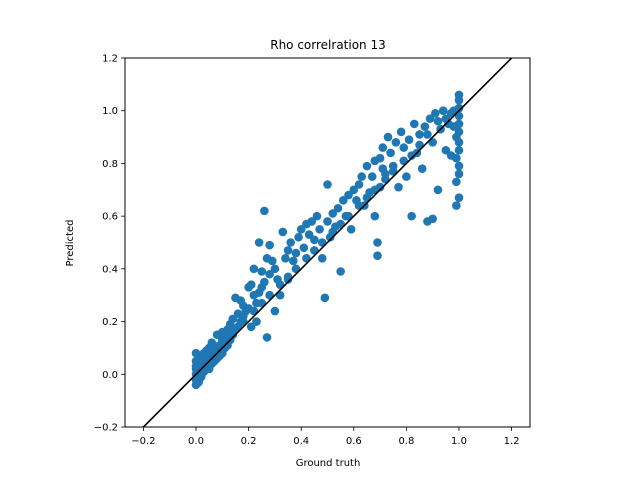  Describe the element at coordinates (70, 243) in the screenshot. I see `y-axis-label: Predicted` at that location.